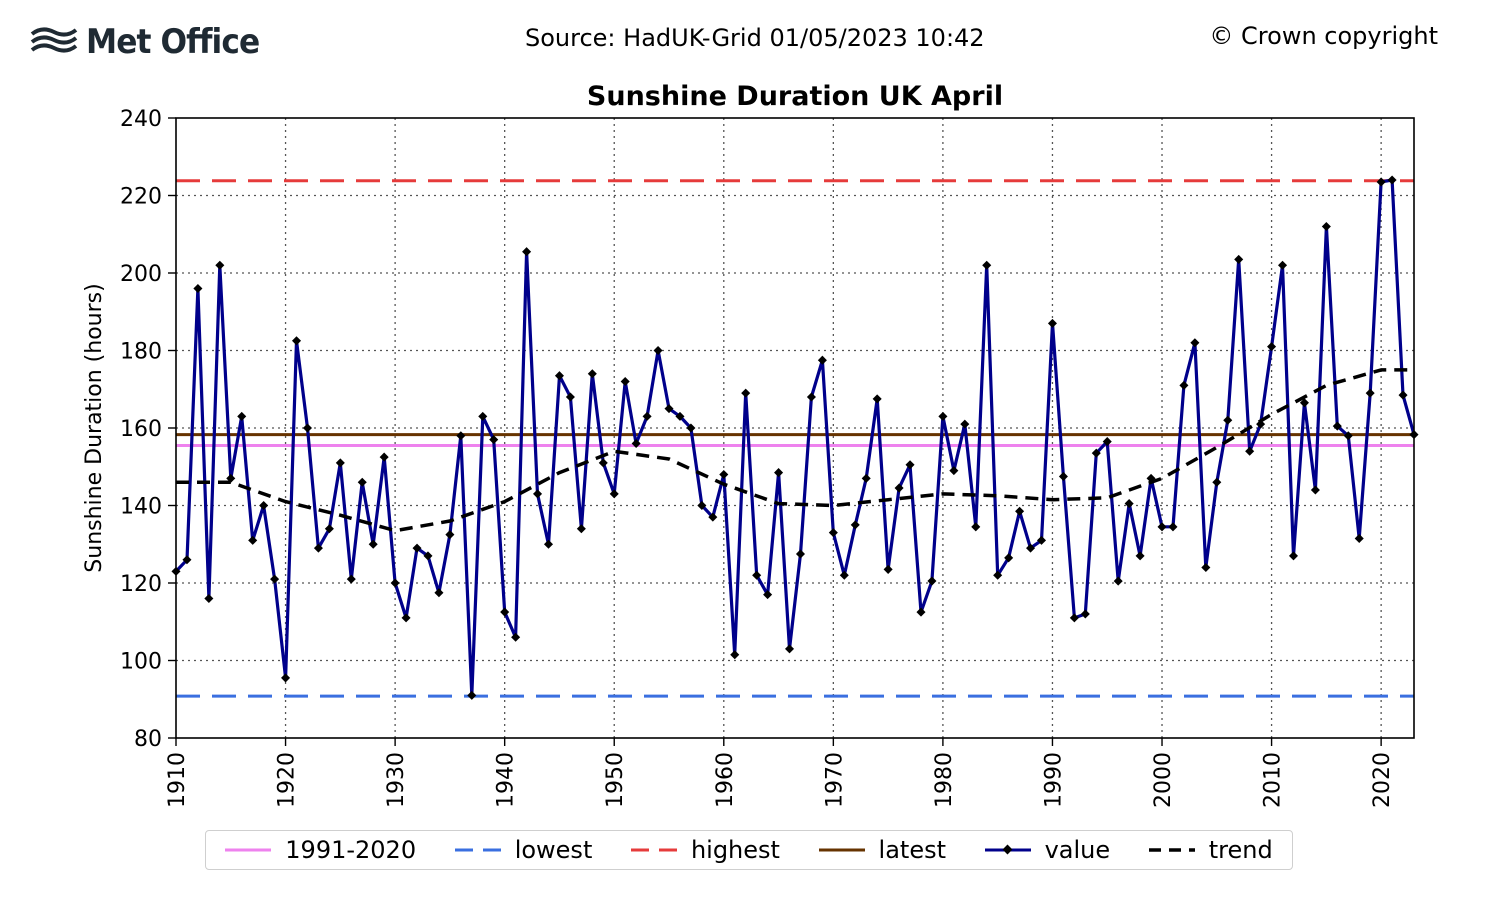 This screenshot has height=900, width=1500. Describe the element at coordinates (834, 780) in the screenshot. I see `x-tick-label: 1970` at that location.